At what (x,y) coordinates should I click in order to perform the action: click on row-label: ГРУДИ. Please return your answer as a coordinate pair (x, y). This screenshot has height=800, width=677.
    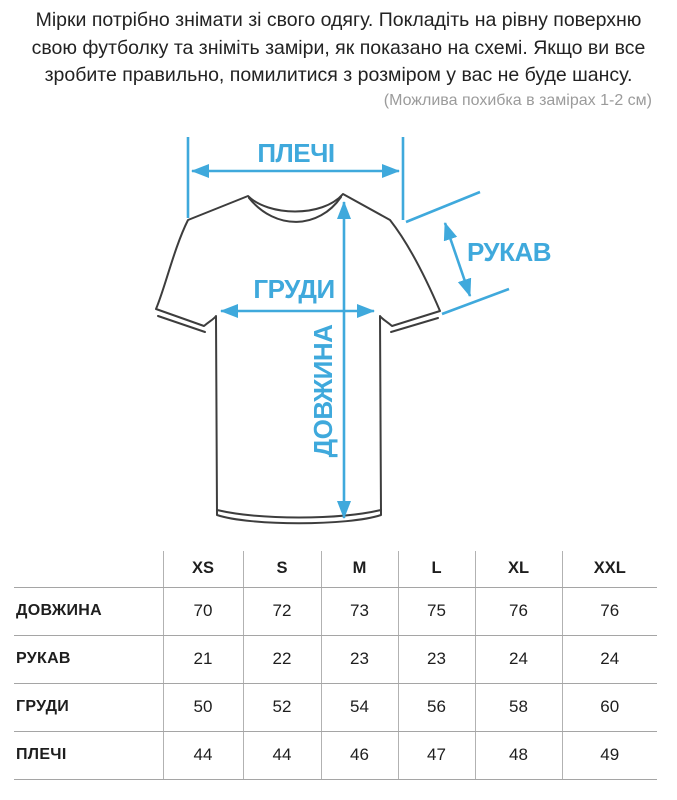
    Looking at the image, I should click on (88, 707).